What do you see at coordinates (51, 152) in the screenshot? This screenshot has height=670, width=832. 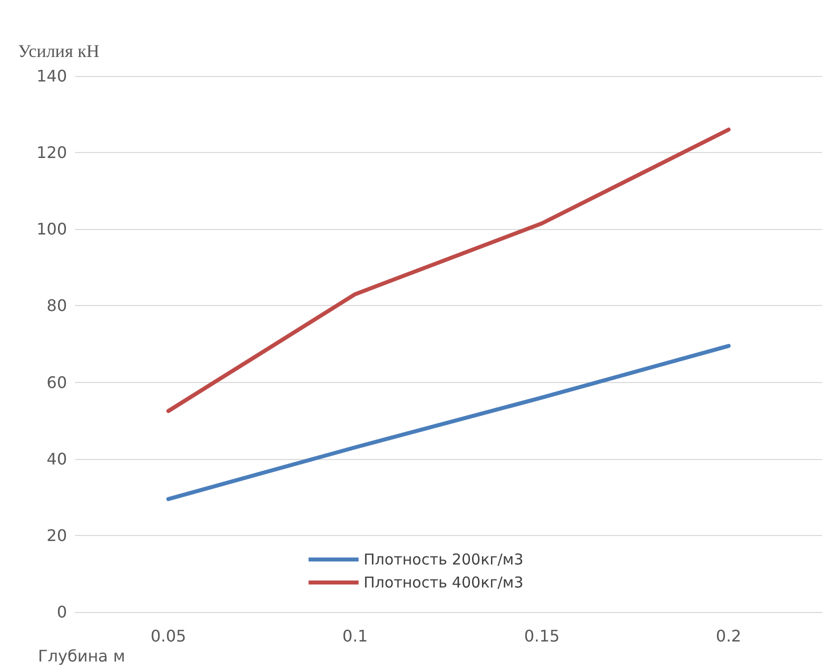 I see `y-tick-label: 120` at bounding box center [51, 152].